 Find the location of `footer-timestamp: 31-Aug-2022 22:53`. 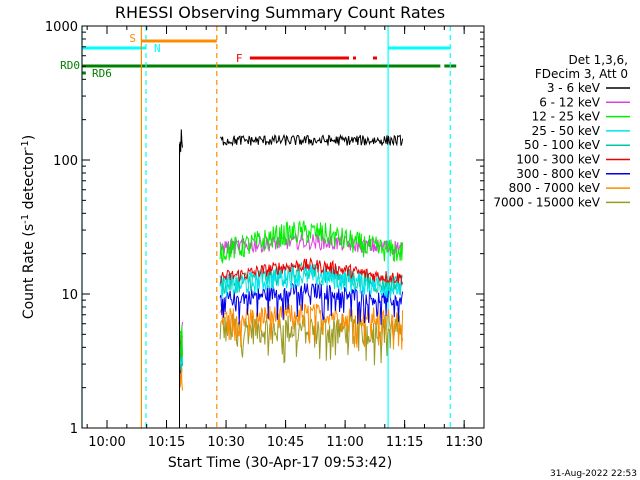

footer-timestamp: 31-Aug-2022 22:53 is located at coordinates (593, 474).